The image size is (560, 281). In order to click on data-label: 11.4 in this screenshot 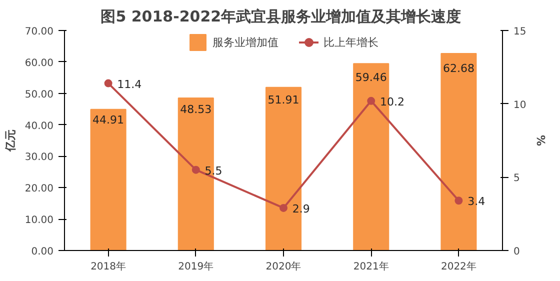, I will do `click(129, 84)`.